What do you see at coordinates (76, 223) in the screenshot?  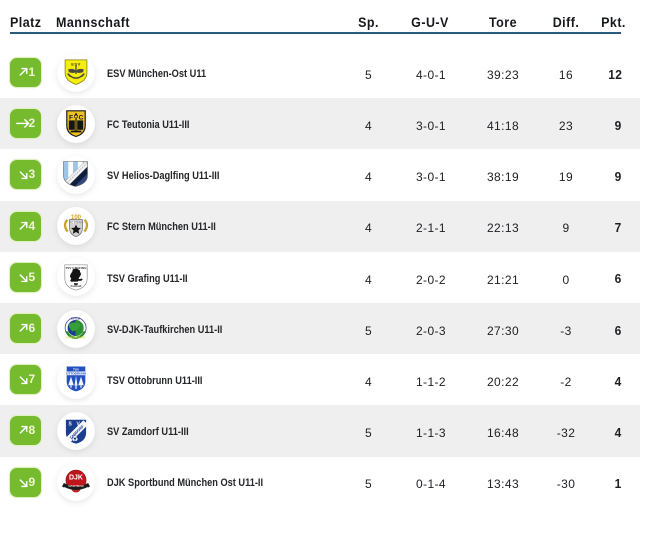 I see `svg-text: FC STERN` at bounding box center [76, 223].